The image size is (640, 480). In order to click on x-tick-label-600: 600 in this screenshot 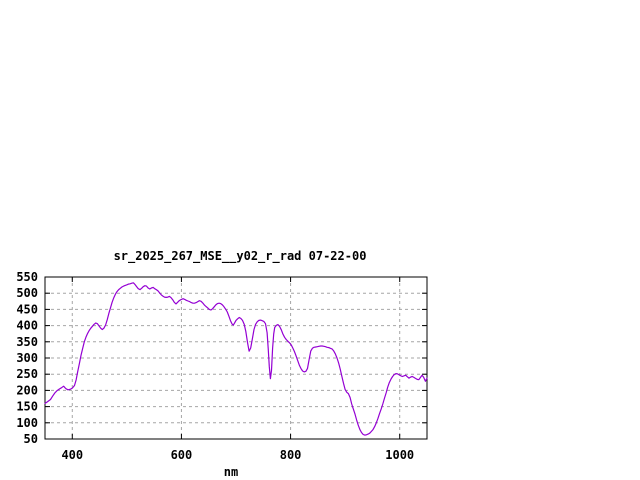, I will do `click(182, 455)`.